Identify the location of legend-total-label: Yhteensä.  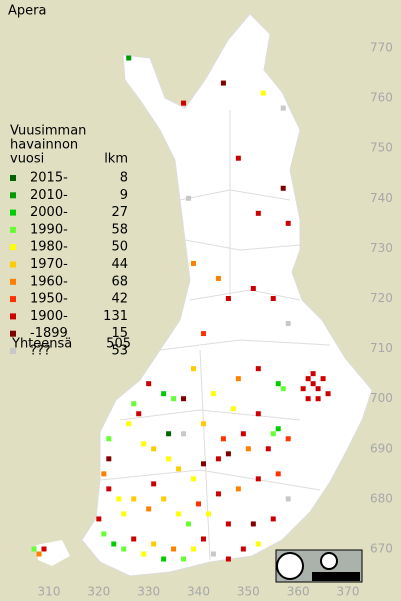
(41, 344).